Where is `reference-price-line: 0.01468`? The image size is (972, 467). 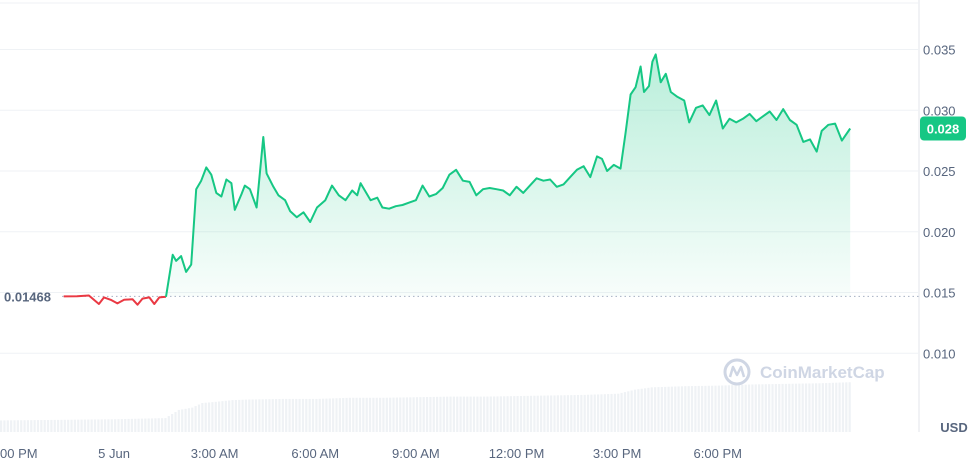 reference-price-line: 0.01468 is located at coordinates (461, 296).